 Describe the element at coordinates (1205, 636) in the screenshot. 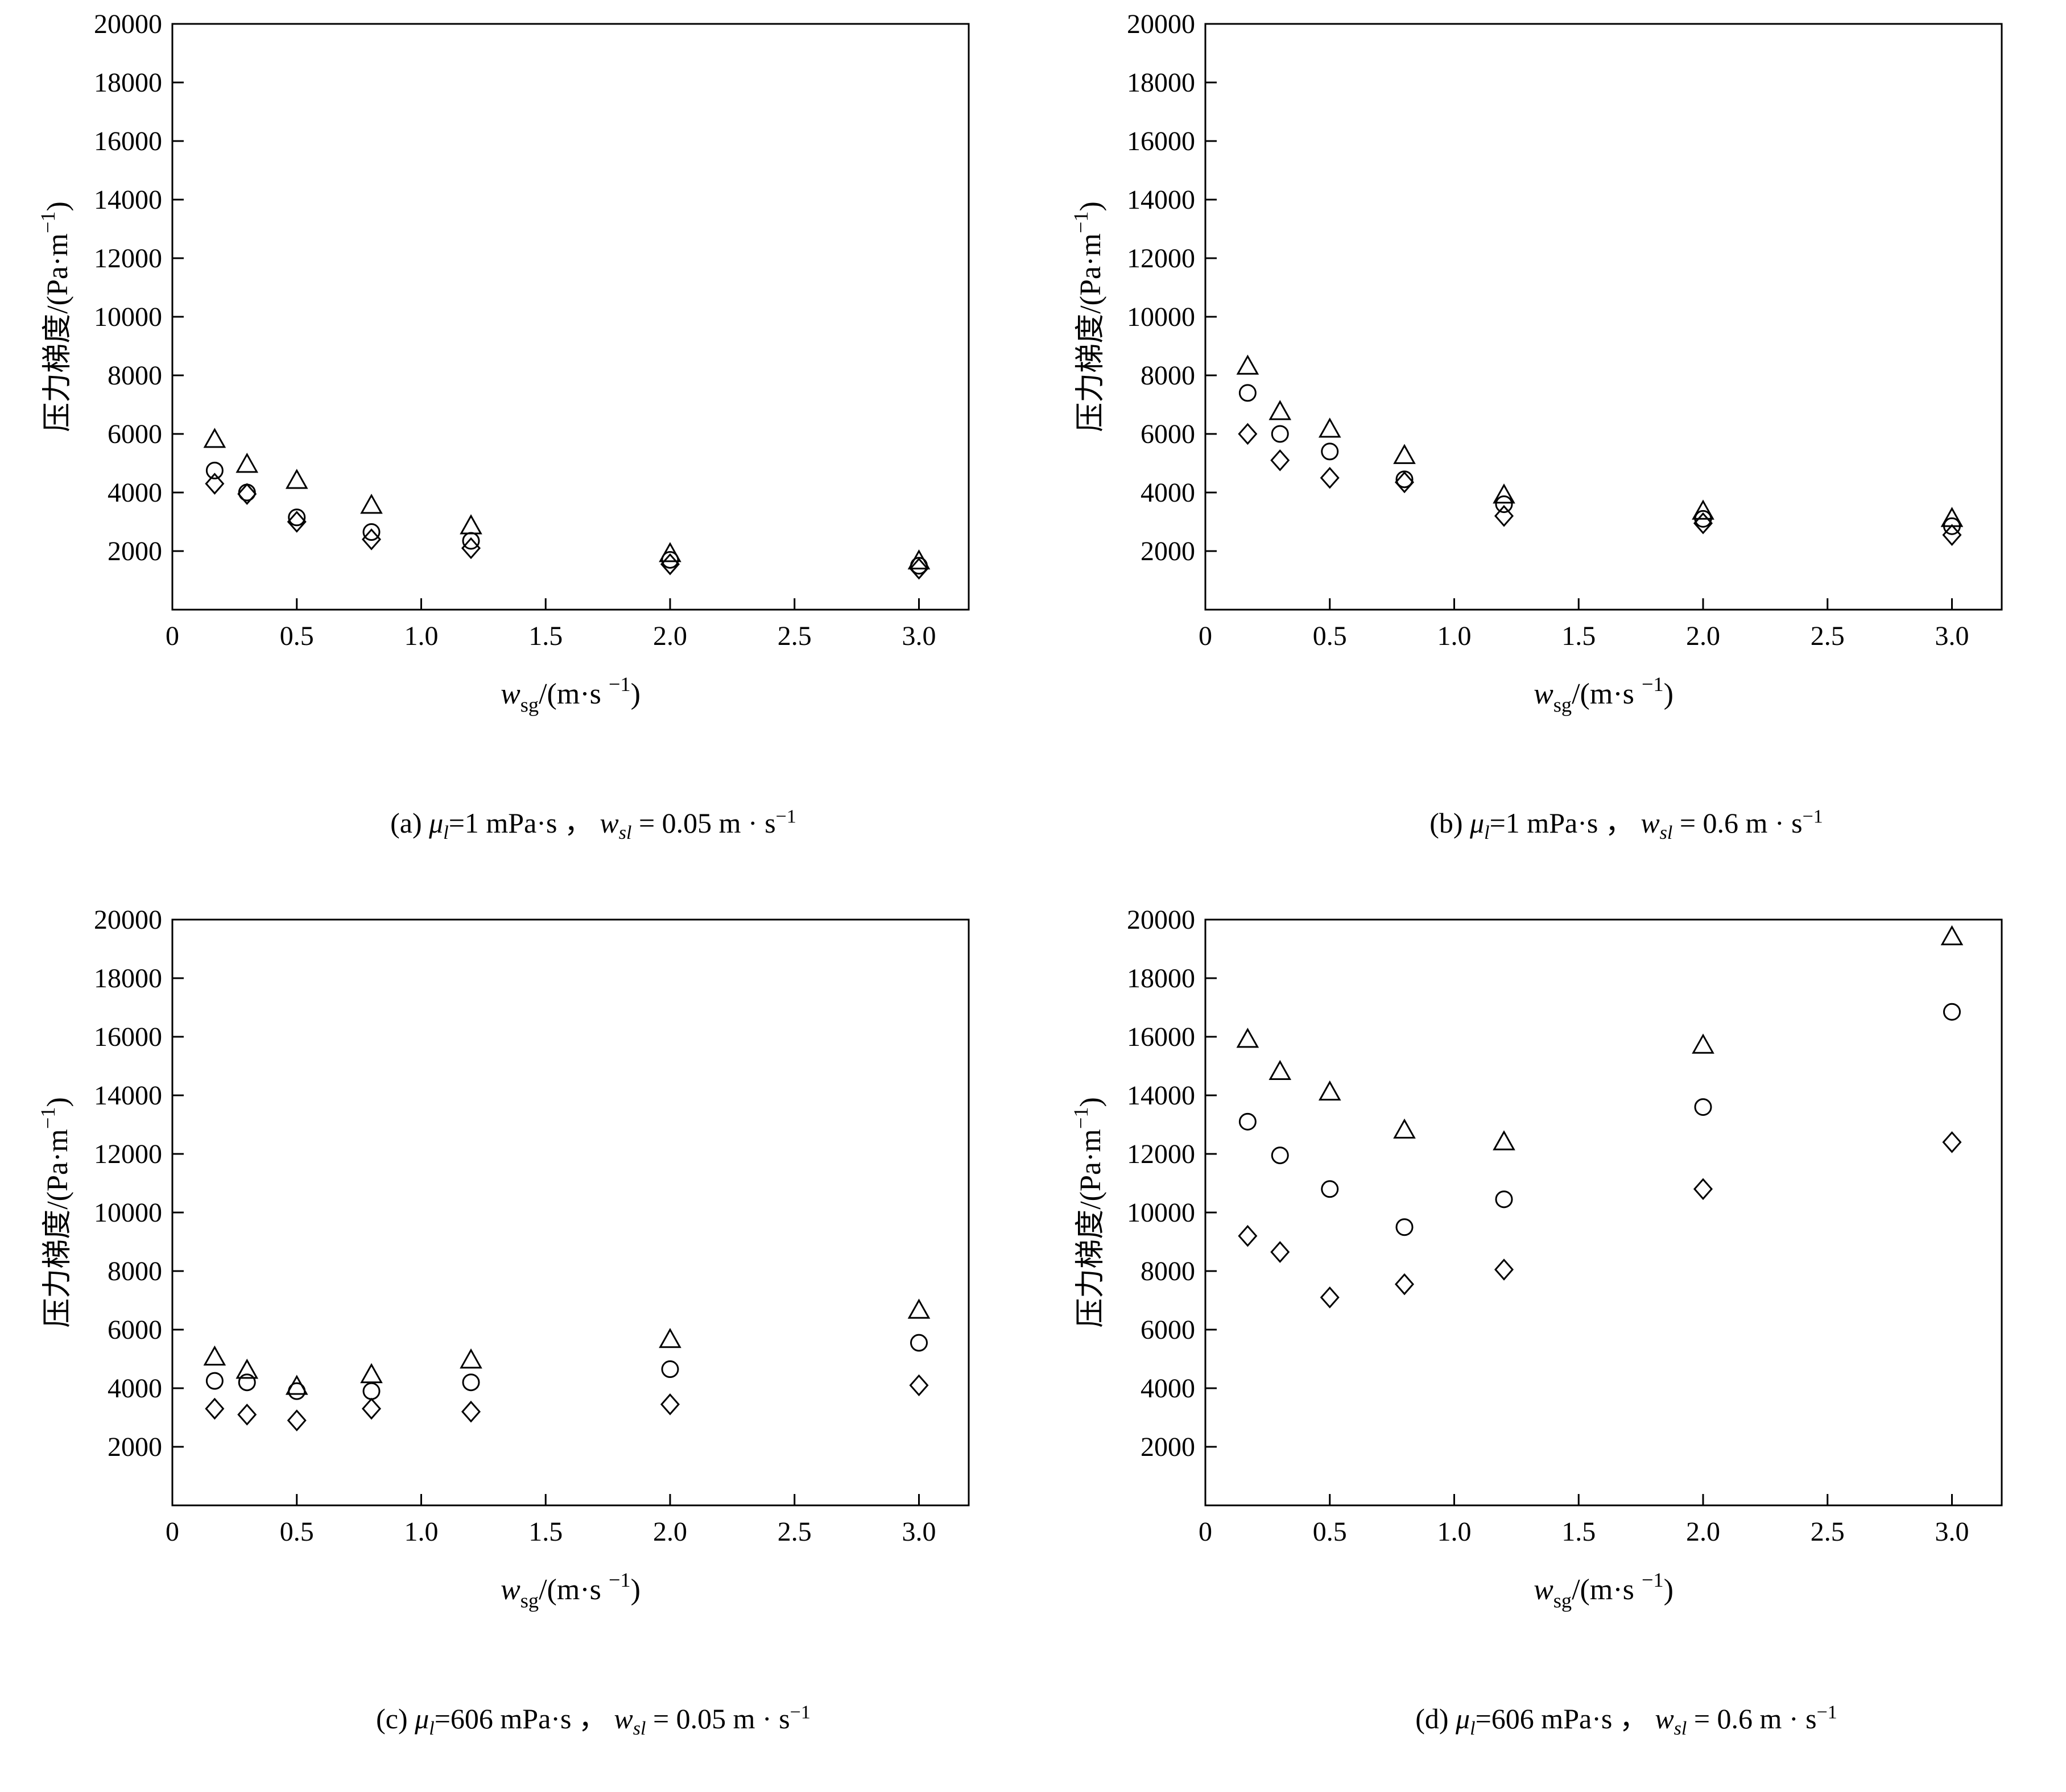

I see `x-tick-label-origin: 0` at that location.